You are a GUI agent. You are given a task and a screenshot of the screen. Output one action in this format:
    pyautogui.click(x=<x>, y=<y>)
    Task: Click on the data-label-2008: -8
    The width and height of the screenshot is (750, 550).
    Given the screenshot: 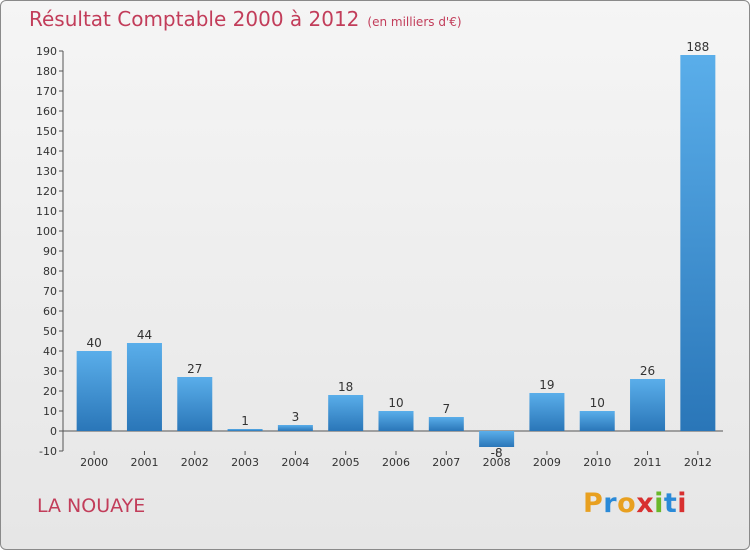 What is the action you would take?
    pyautogui.click(x=497, y=453)
    